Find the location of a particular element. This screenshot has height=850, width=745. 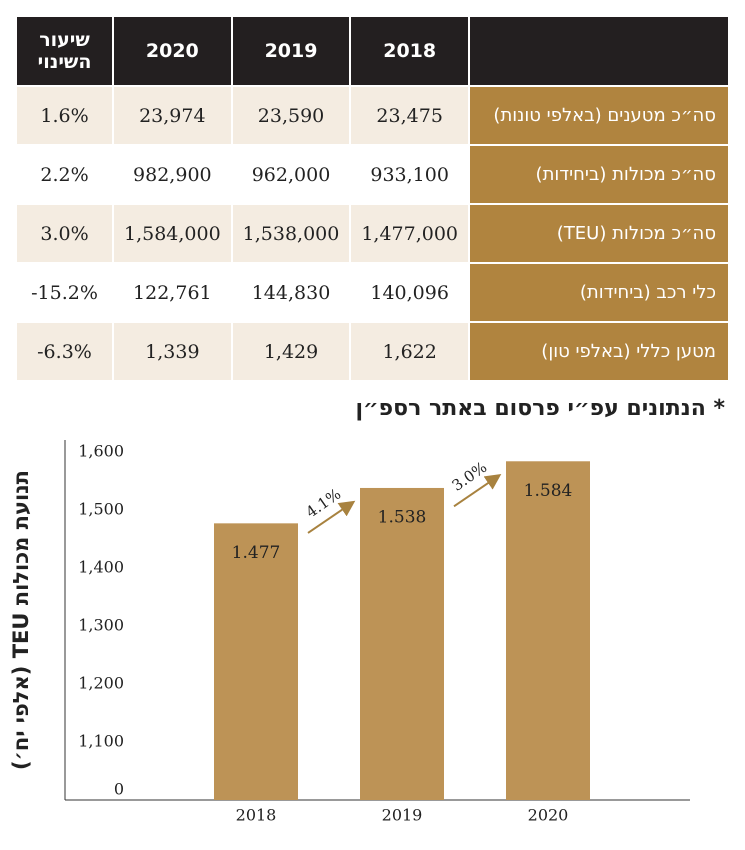

table-cell: 933,100 is located at coordinates (409, 174).